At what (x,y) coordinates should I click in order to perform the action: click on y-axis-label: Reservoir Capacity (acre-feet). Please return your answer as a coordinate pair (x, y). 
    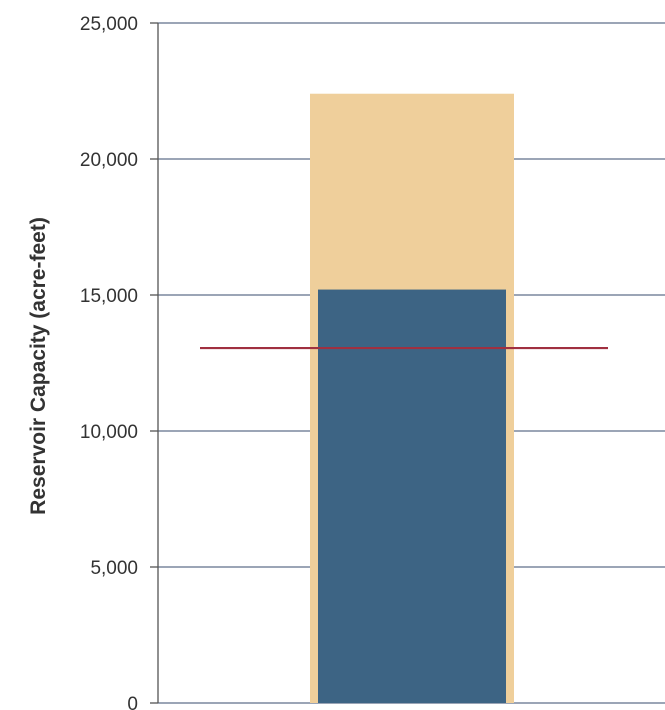
    Looking at the image, I should click on (38, 366).